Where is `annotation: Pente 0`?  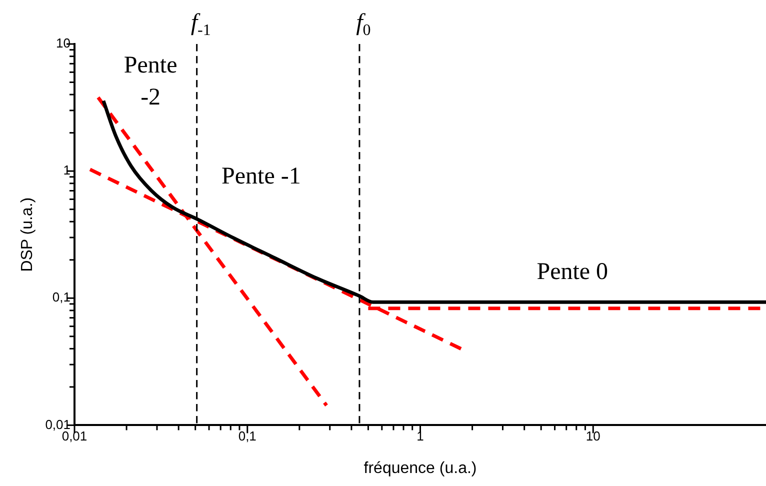 annotation: Pente 0 is located at coordinates (572, 272).